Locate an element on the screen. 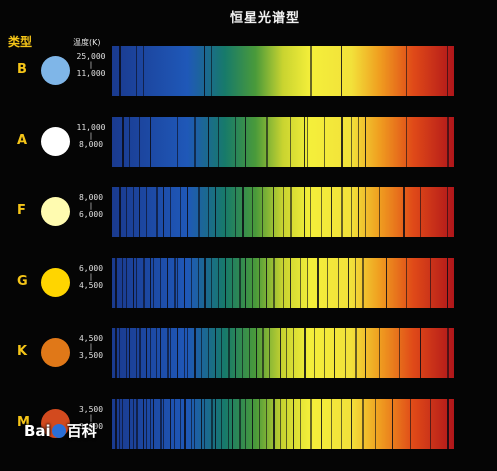  temperature-low: 6,000 is located at coordinates (91, 214).